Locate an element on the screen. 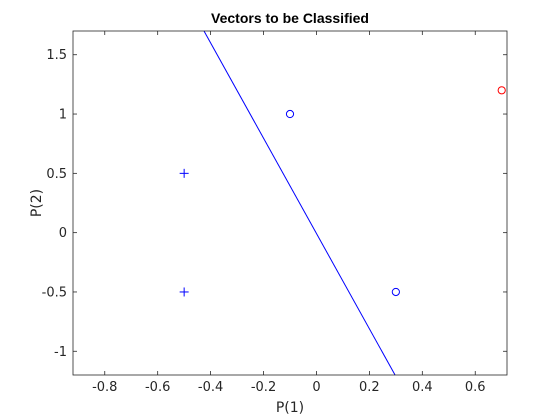 The width and height of the screenshot is (560, 420). x-axis-label: P(1) is located at coordinates (290, 408).